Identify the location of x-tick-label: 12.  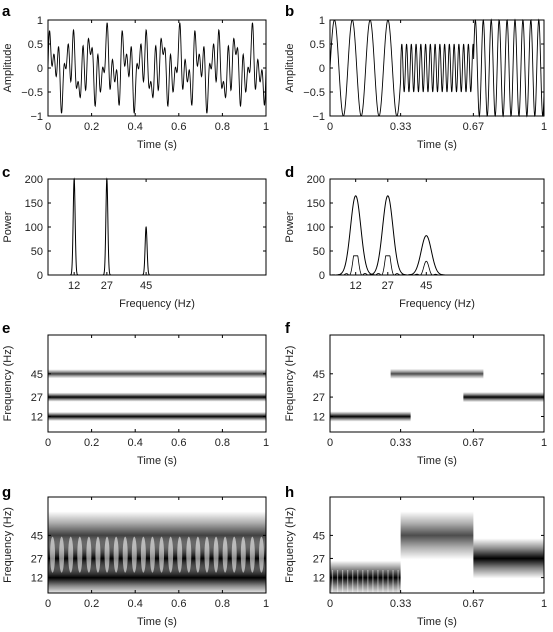
(356, 286).